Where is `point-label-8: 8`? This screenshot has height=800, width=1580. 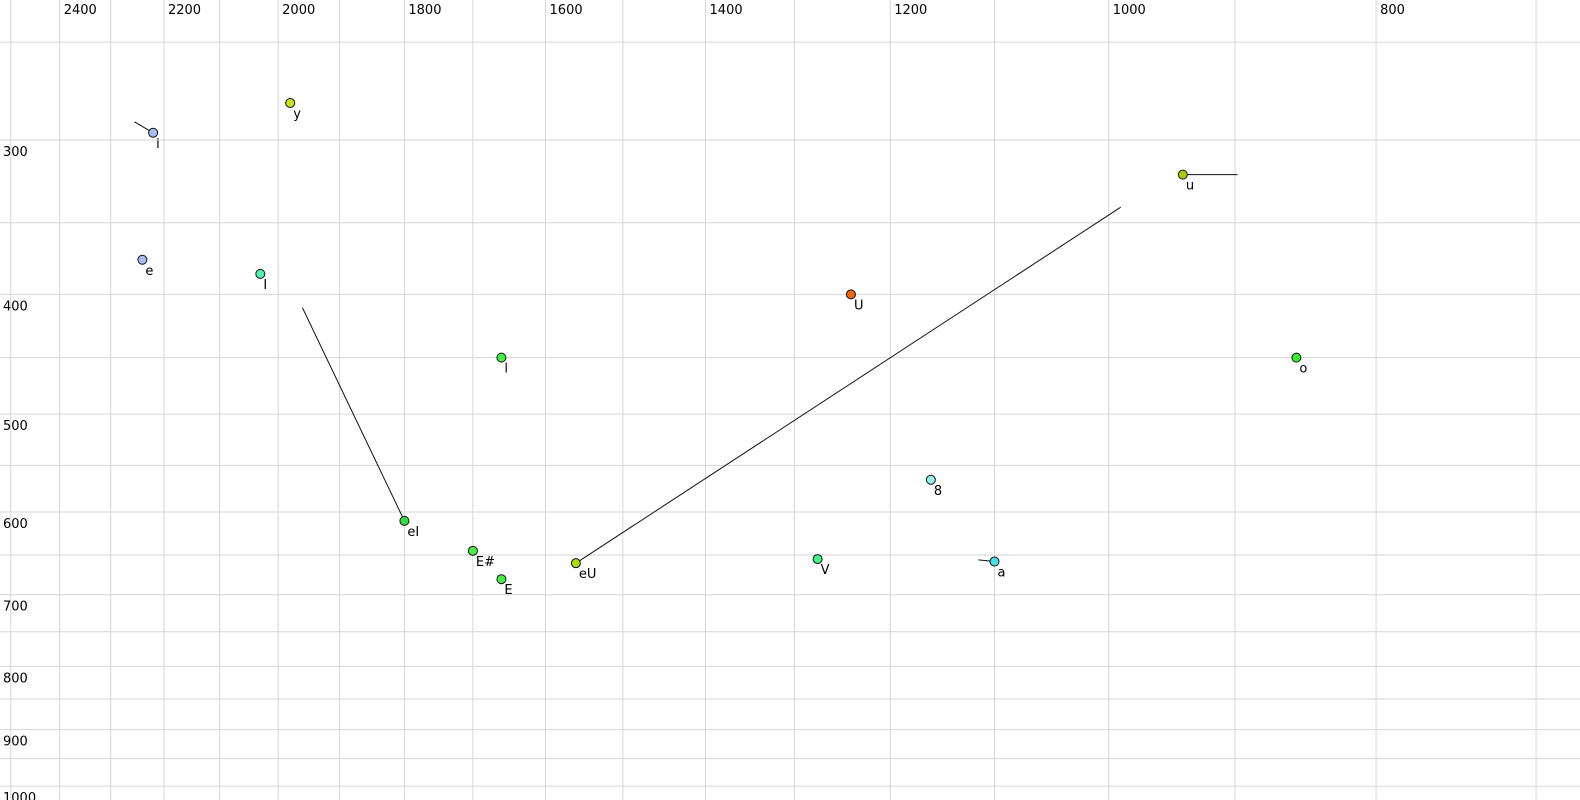 point-label-8: 8 is located at coordinates (938, 491).